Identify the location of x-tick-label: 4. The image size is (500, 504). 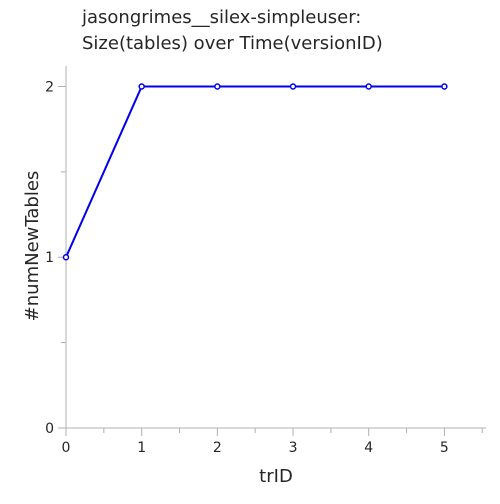
(368, 448).